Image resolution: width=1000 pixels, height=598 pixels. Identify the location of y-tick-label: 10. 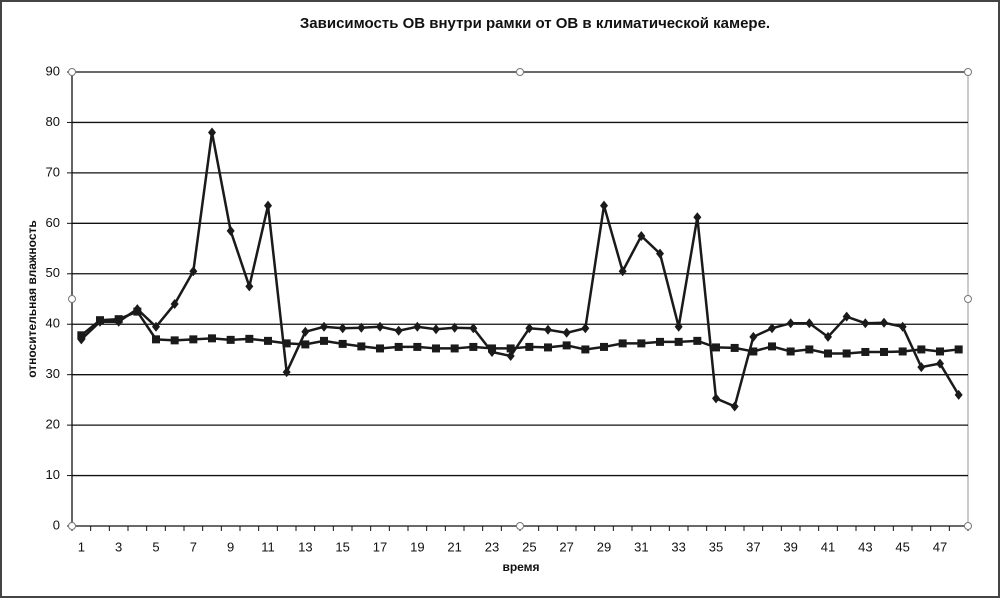
(53, 474).